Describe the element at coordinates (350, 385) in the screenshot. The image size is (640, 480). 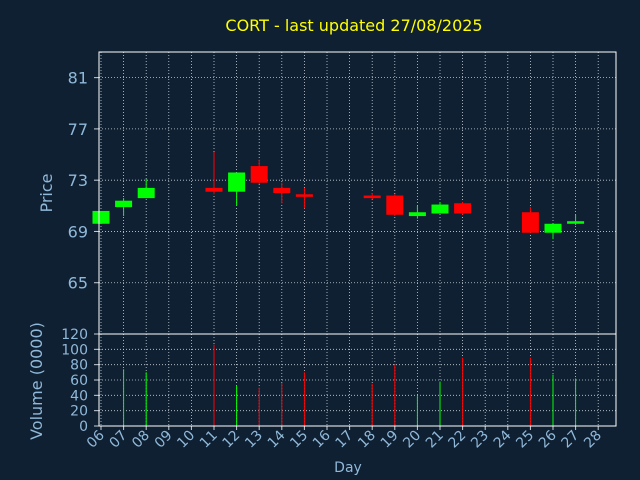
I see `volume-bars` at that location.